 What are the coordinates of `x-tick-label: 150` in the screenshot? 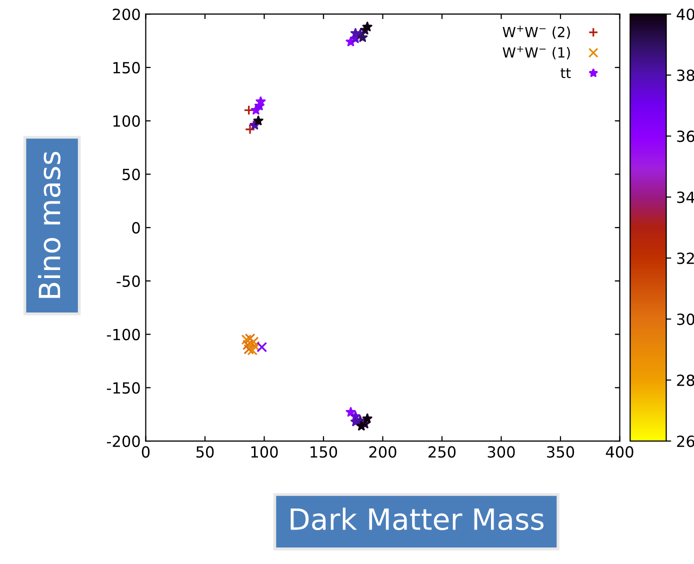 It's located at (324, 452).